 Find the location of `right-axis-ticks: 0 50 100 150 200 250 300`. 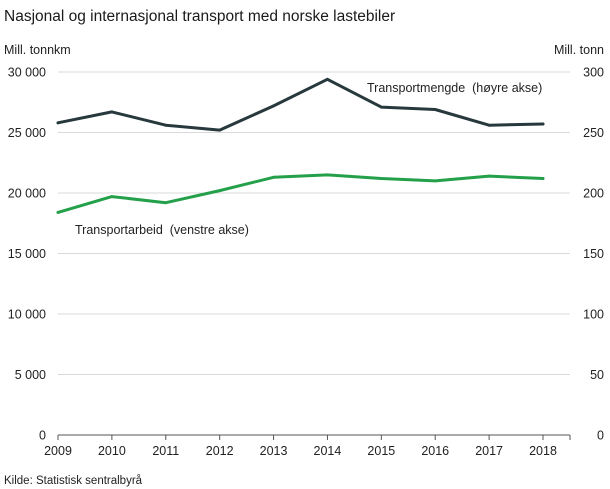

right-axis-ticks: 0 50 100 150 200 250 300 is located at coordinates (593, 254).